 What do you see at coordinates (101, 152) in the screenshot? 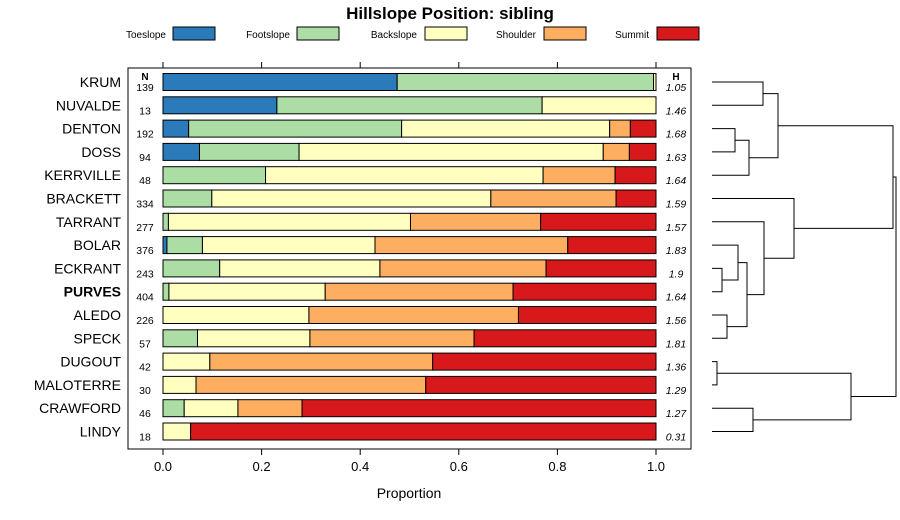
I see `row-label: DOSS` at bounding box center [101, 152].